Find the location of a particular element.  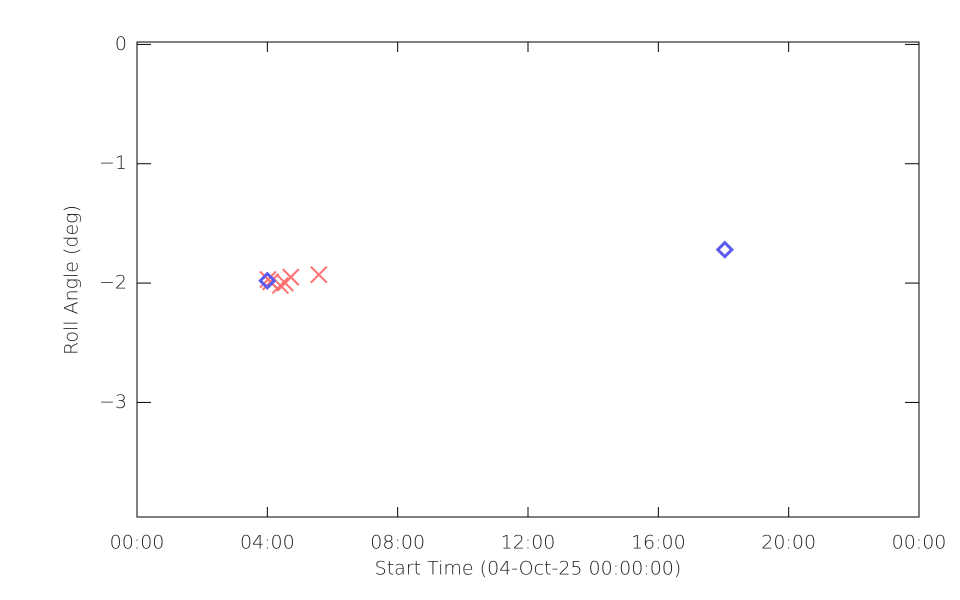

x-tick-label: 04:00 is located at coordinates (267, 543).